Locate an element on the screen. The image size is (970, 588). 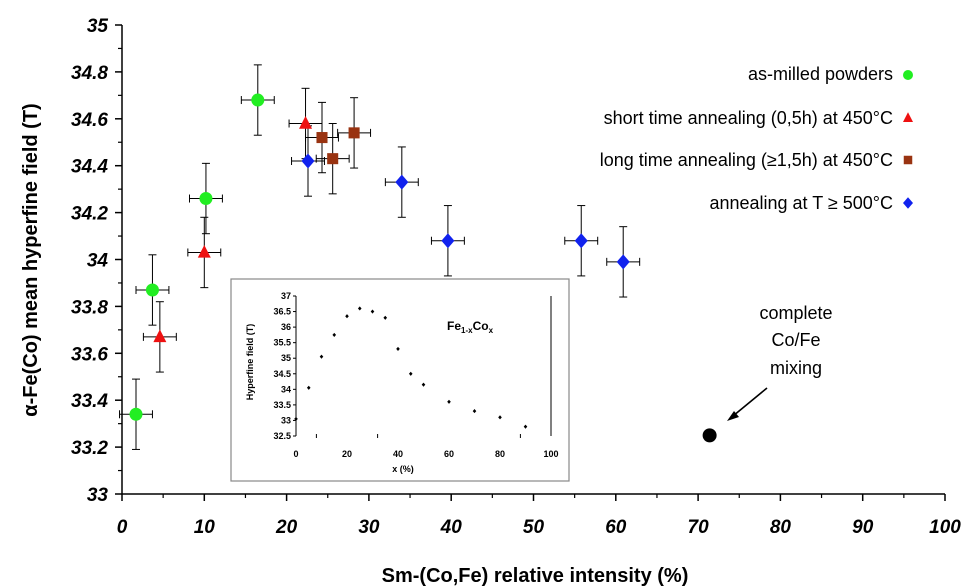
inset-frame is located at coordinates (400, 380).